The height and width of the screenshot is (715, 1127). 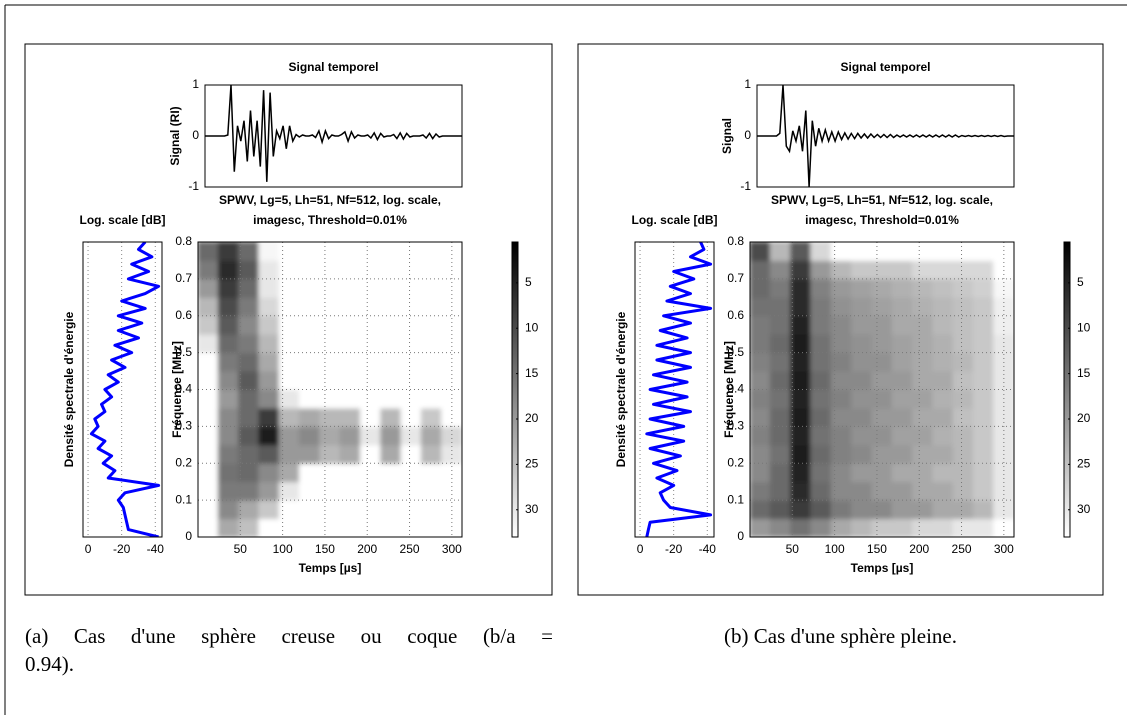 I want to click on x-tick-label: 150, so click(x=877, y=549).